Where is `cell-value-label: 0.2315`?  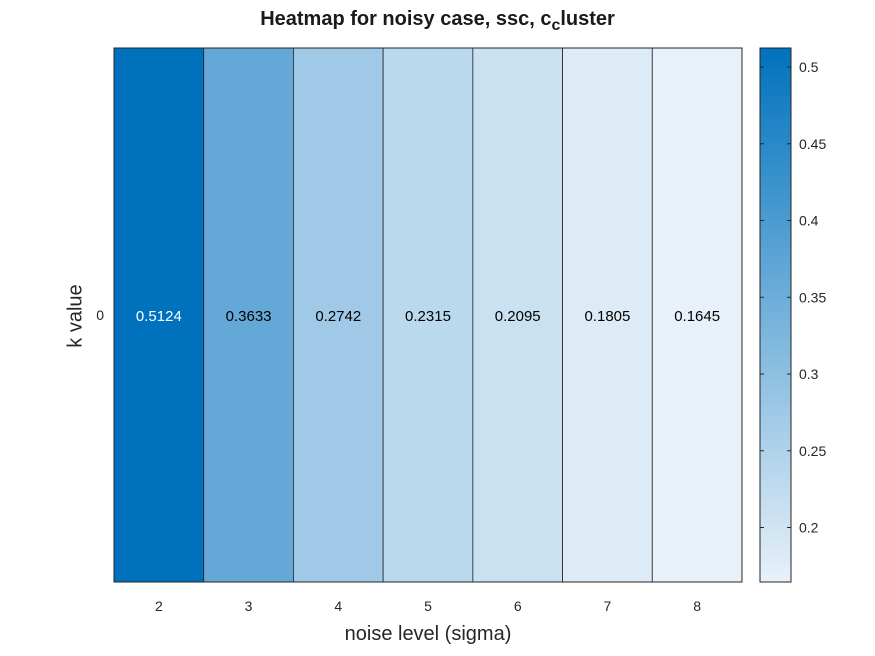 cell-value-label: 0.2315 is located at coordinates (428, 316).